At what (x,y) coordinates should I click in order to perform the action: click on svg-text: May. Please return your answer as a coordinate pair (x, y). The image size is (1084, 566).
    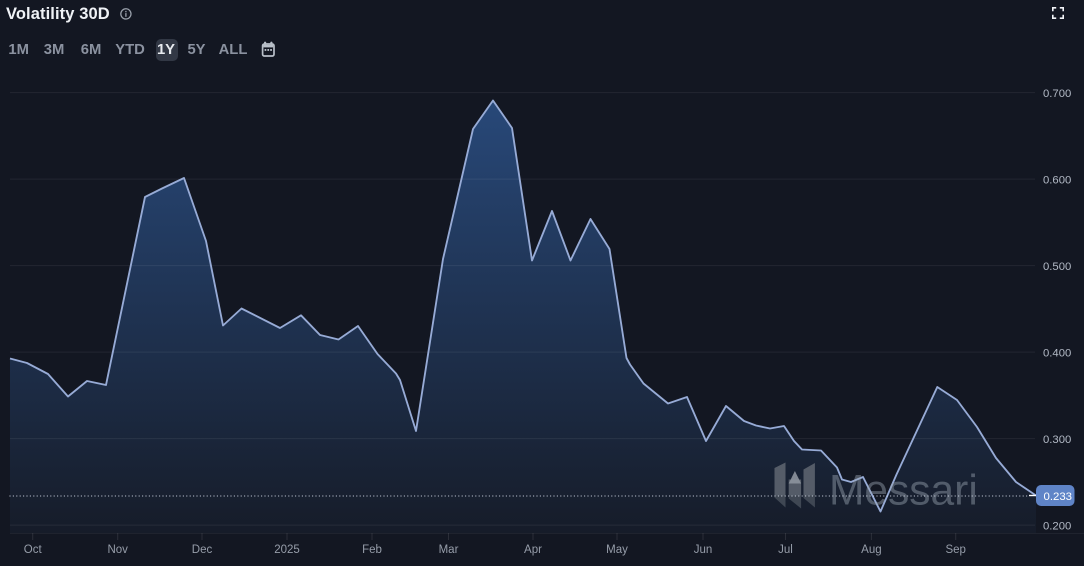
    Looking at the image, I should click on (617, 550).